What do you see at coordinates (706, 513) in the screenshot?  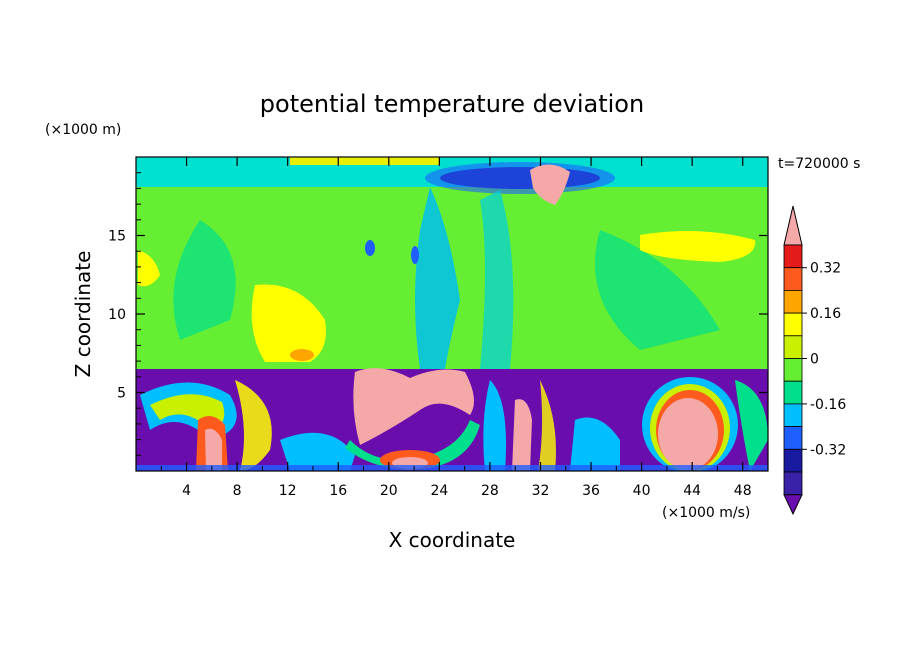 I see `x-units-label: (×1000 m/s)` at bounding box center [706, 513].